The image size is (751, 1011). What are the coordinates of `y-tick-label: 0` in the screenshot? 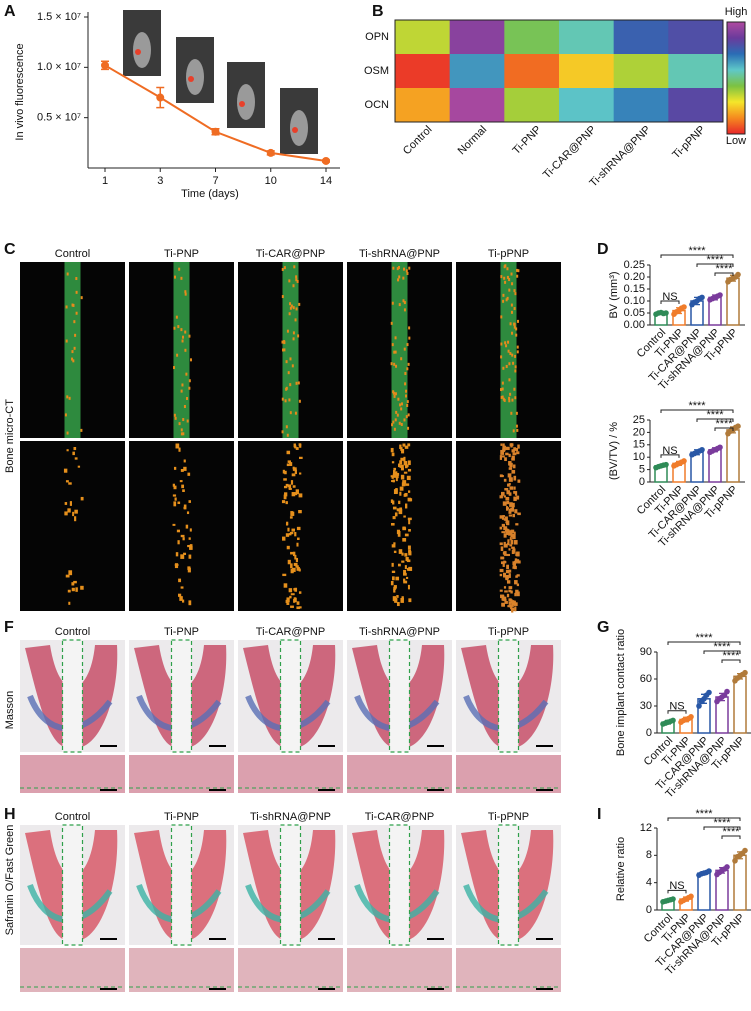 It's located at (649, 910).